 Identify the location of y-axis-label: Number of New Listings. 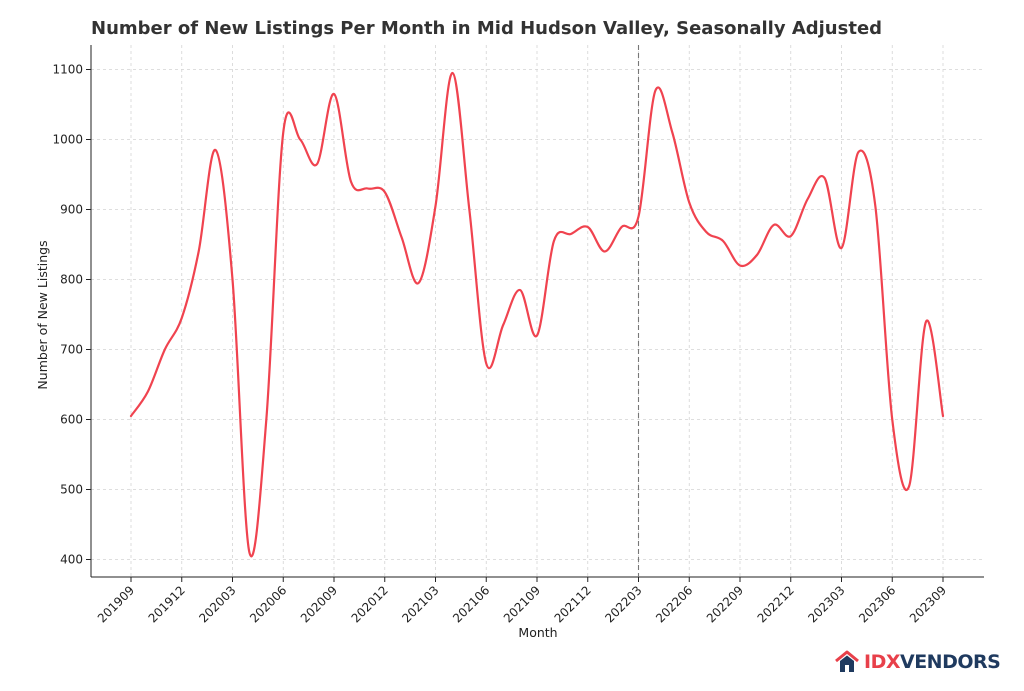
(42, 314).